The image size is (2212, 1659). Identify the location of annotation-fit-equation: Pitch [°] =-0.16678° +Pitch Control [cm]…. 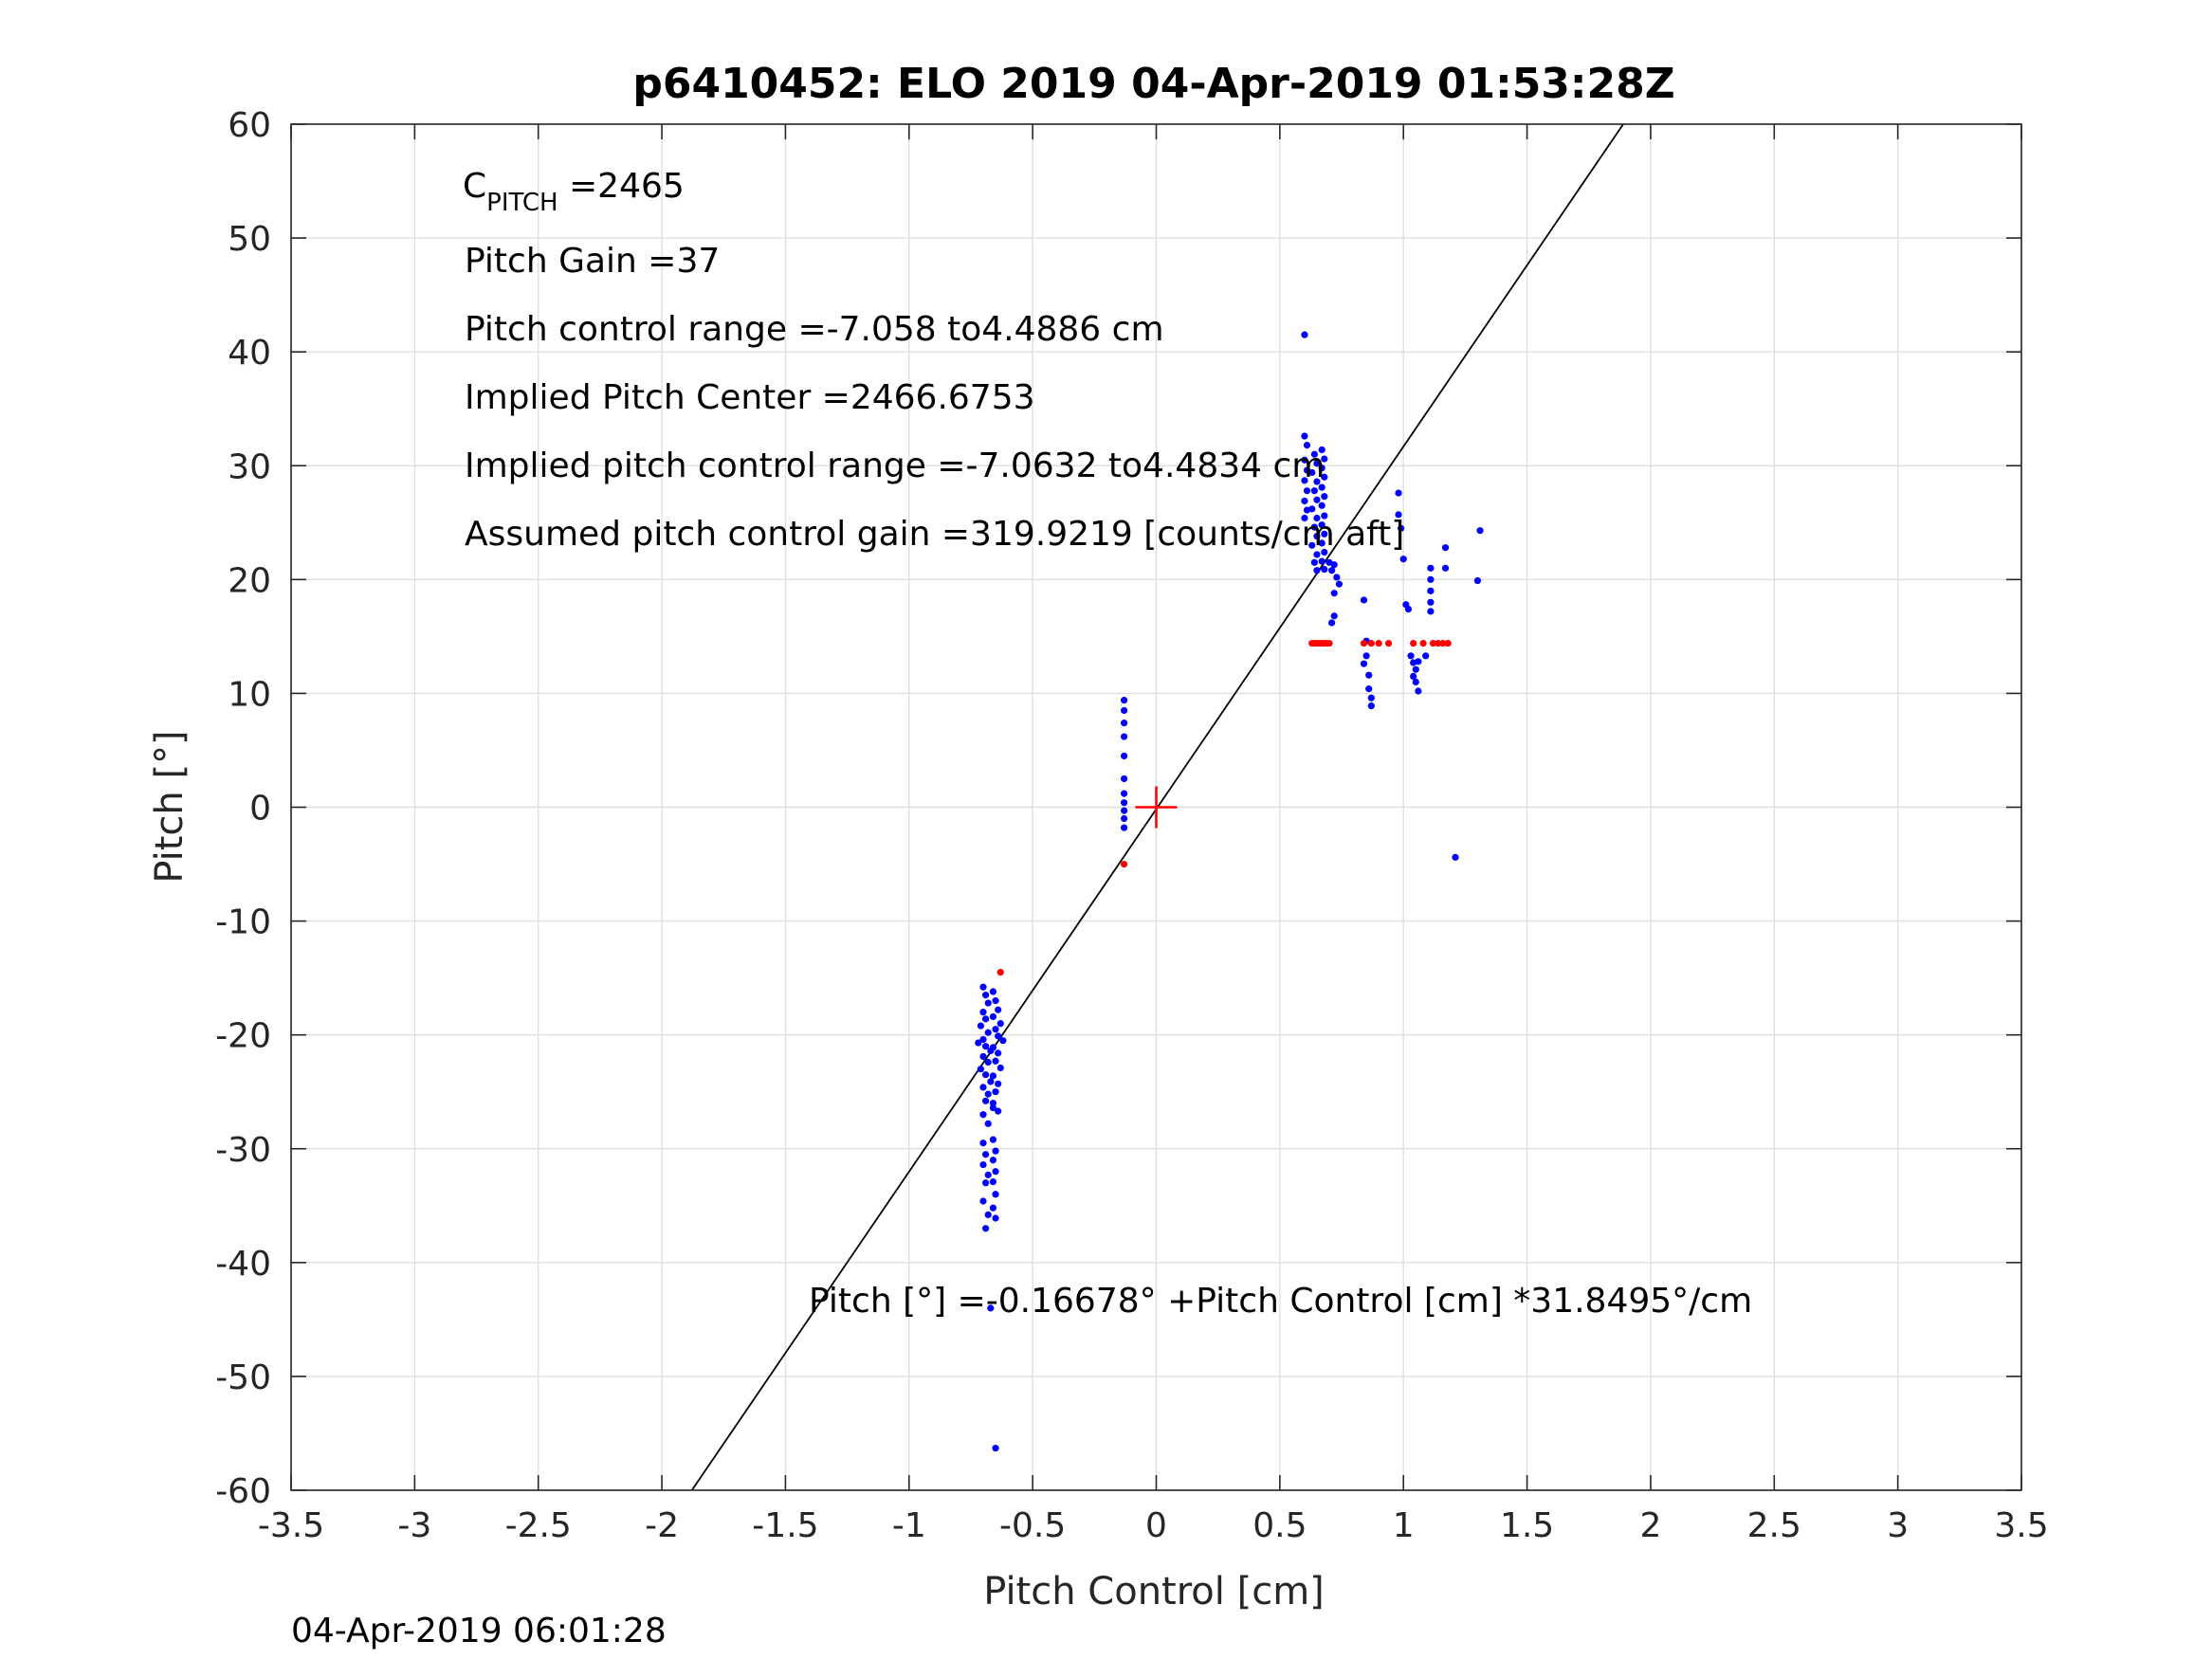
(1280, 1301).